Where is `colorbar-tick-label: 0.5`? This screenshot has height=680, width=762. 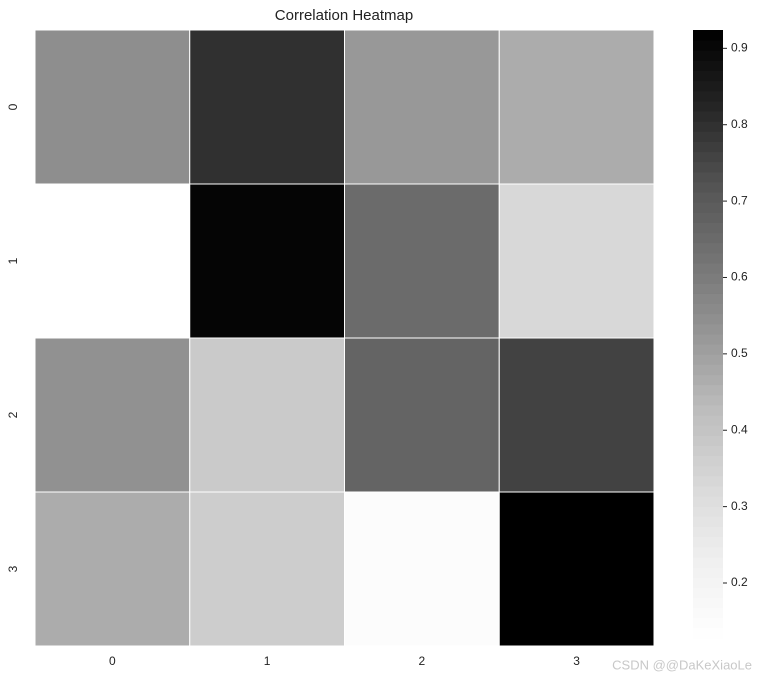
colorbar-tick-label: 0.5 is located at coordinates (739, 353).